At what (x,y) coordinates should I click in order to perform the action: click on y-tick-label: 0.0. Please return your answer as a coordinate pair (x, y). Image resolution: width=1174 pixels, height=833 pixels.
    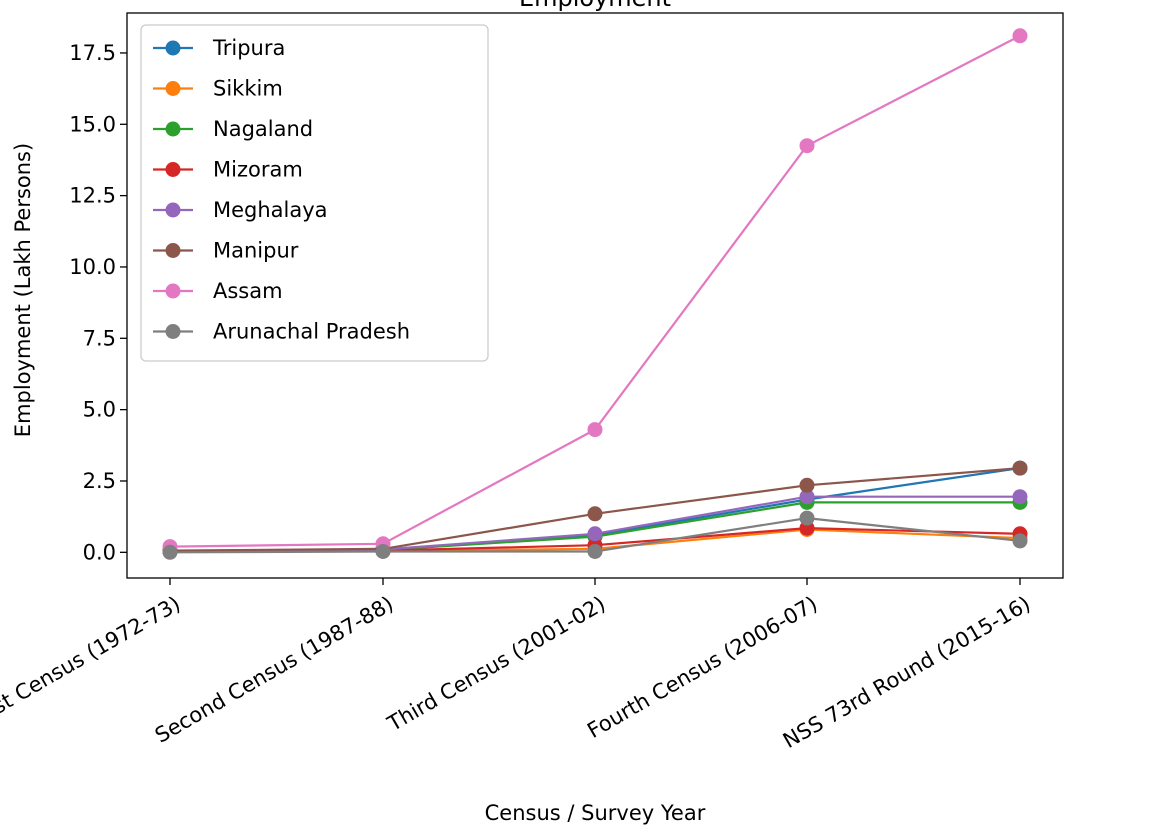
    Looking at the image, I should click on (99, 552).